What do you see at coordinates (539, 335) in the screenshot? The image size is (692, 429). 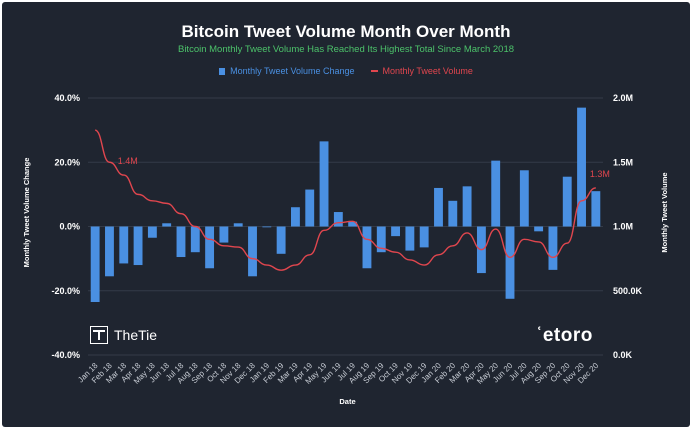 I see `etoro-icon: ʿ` at bounding box center [539, 335].